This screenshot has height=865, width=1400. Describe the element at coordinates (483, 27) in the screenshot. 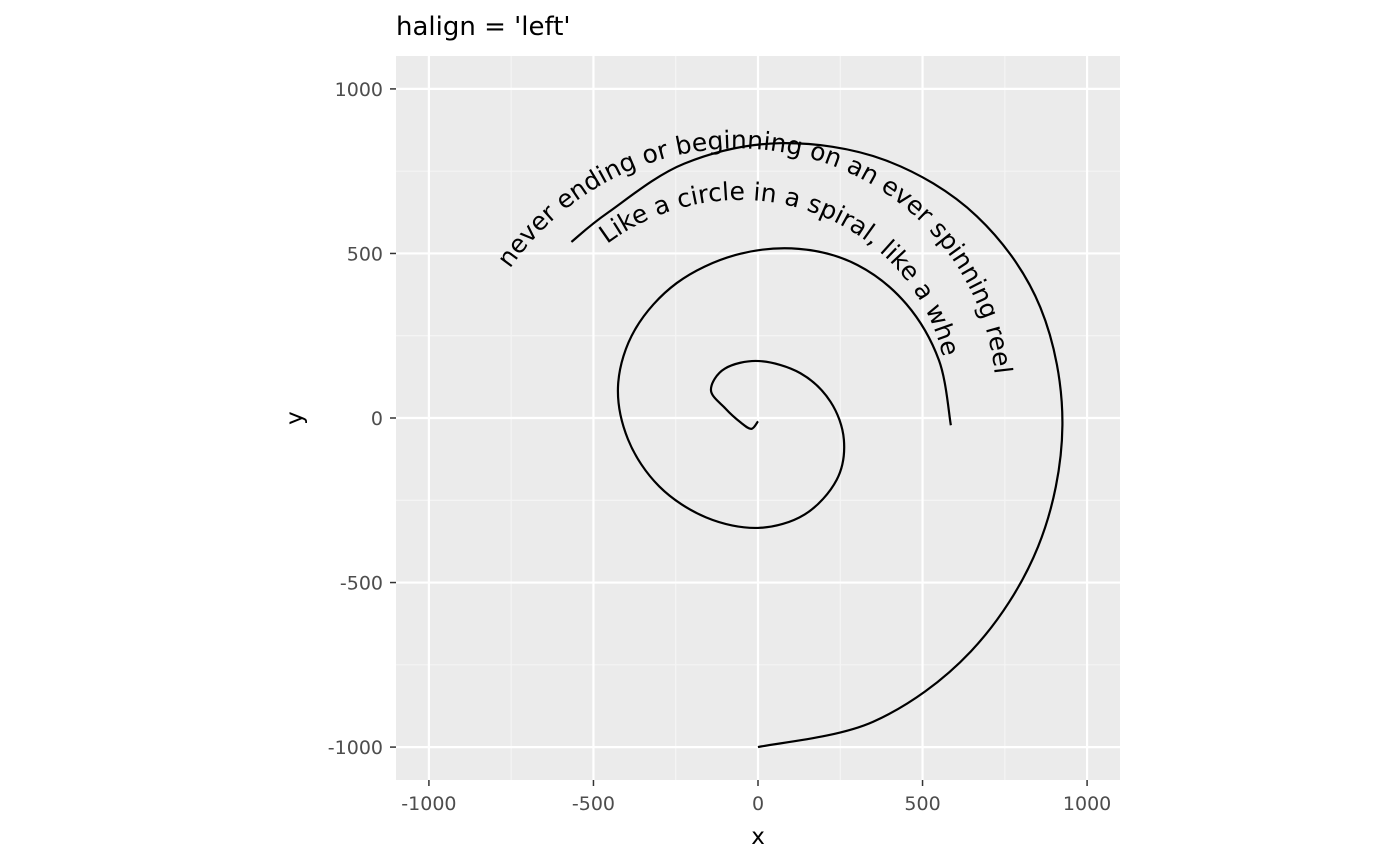

I see `plot-title: halign = 'left'` at that location.